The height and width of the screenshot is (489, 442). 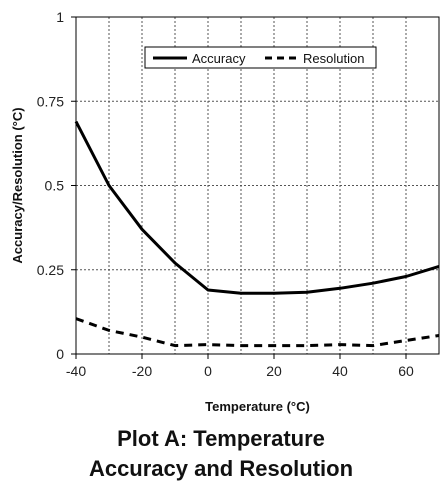 I want to click on figure-caption-line-1: Plot A: Temperature, so click(x=221, y=438).